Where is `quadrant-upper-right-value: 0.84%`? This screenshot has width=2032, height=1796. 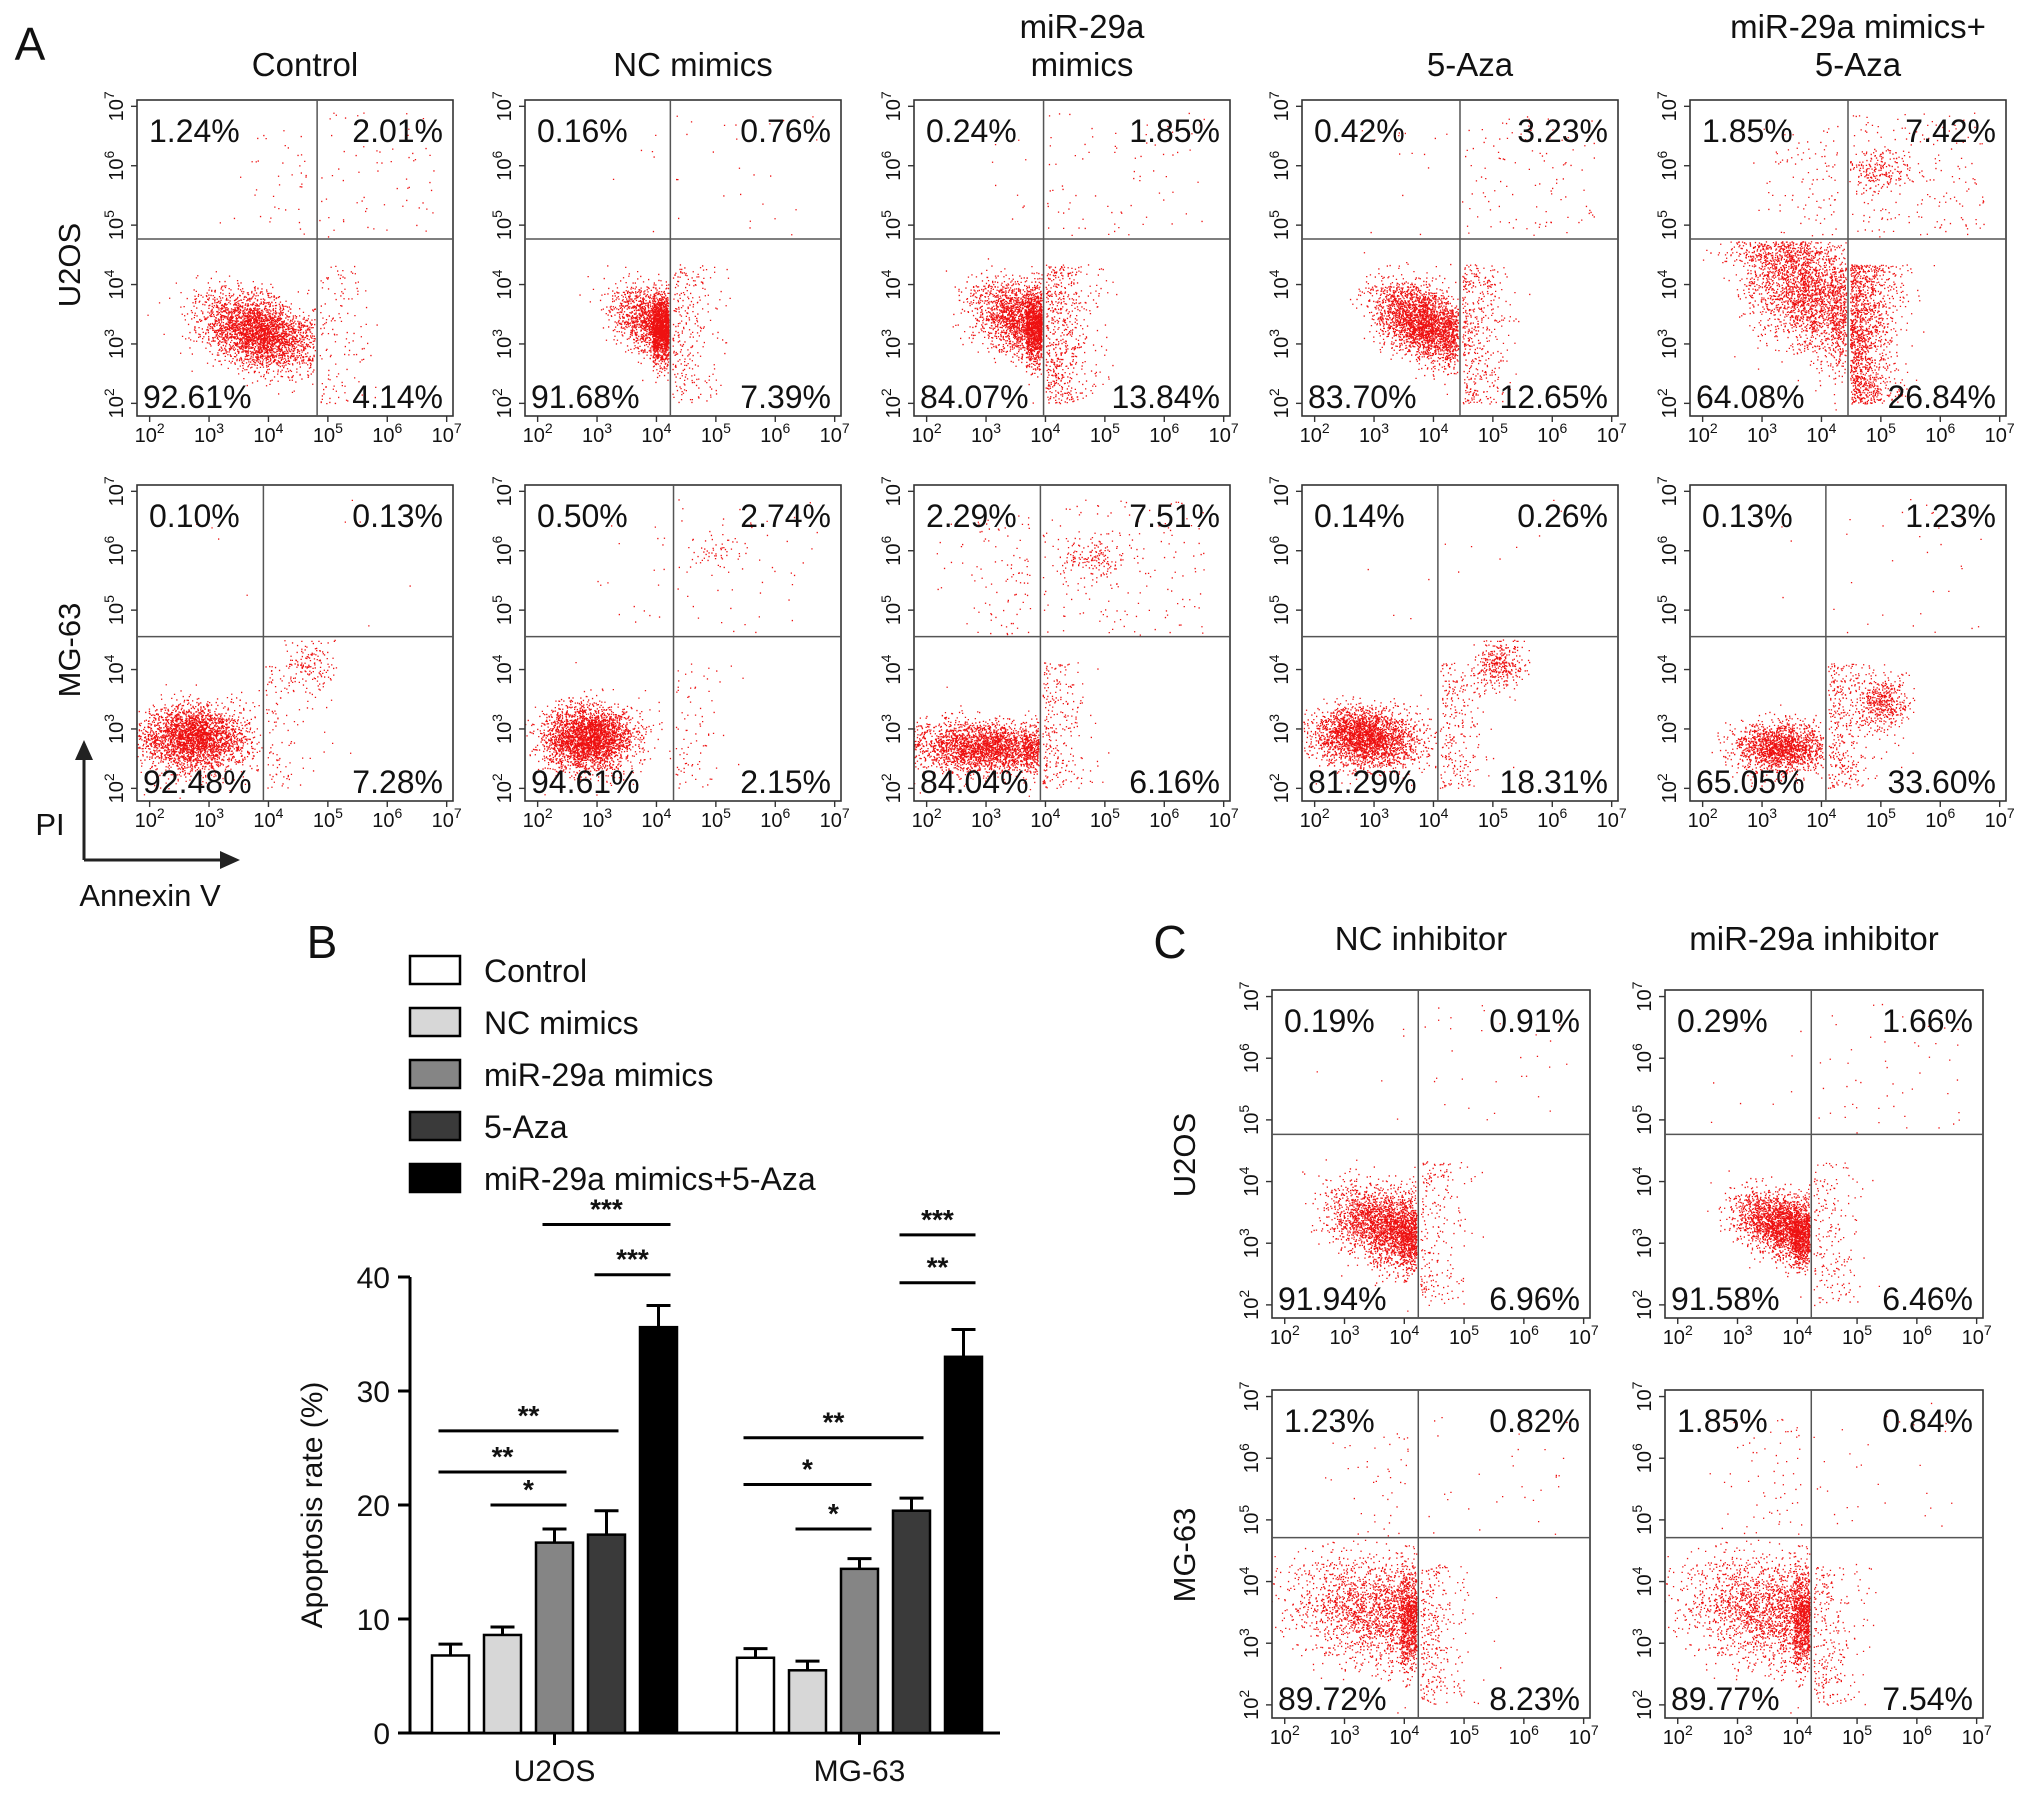
quadrant-upper-right-value: 0.84% is located at coordinates (1927, 1421).